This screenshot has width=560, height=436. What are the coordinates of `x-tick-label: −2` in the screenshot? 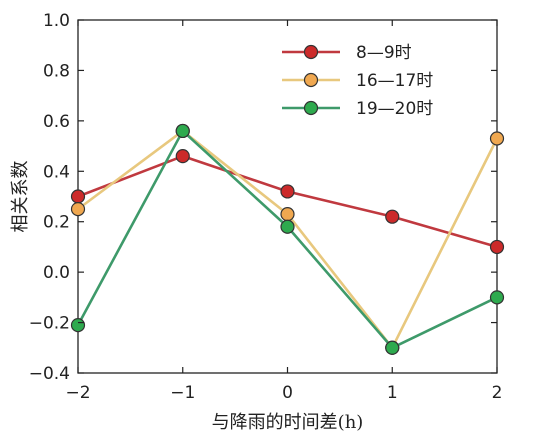 It's located at (77, 393).